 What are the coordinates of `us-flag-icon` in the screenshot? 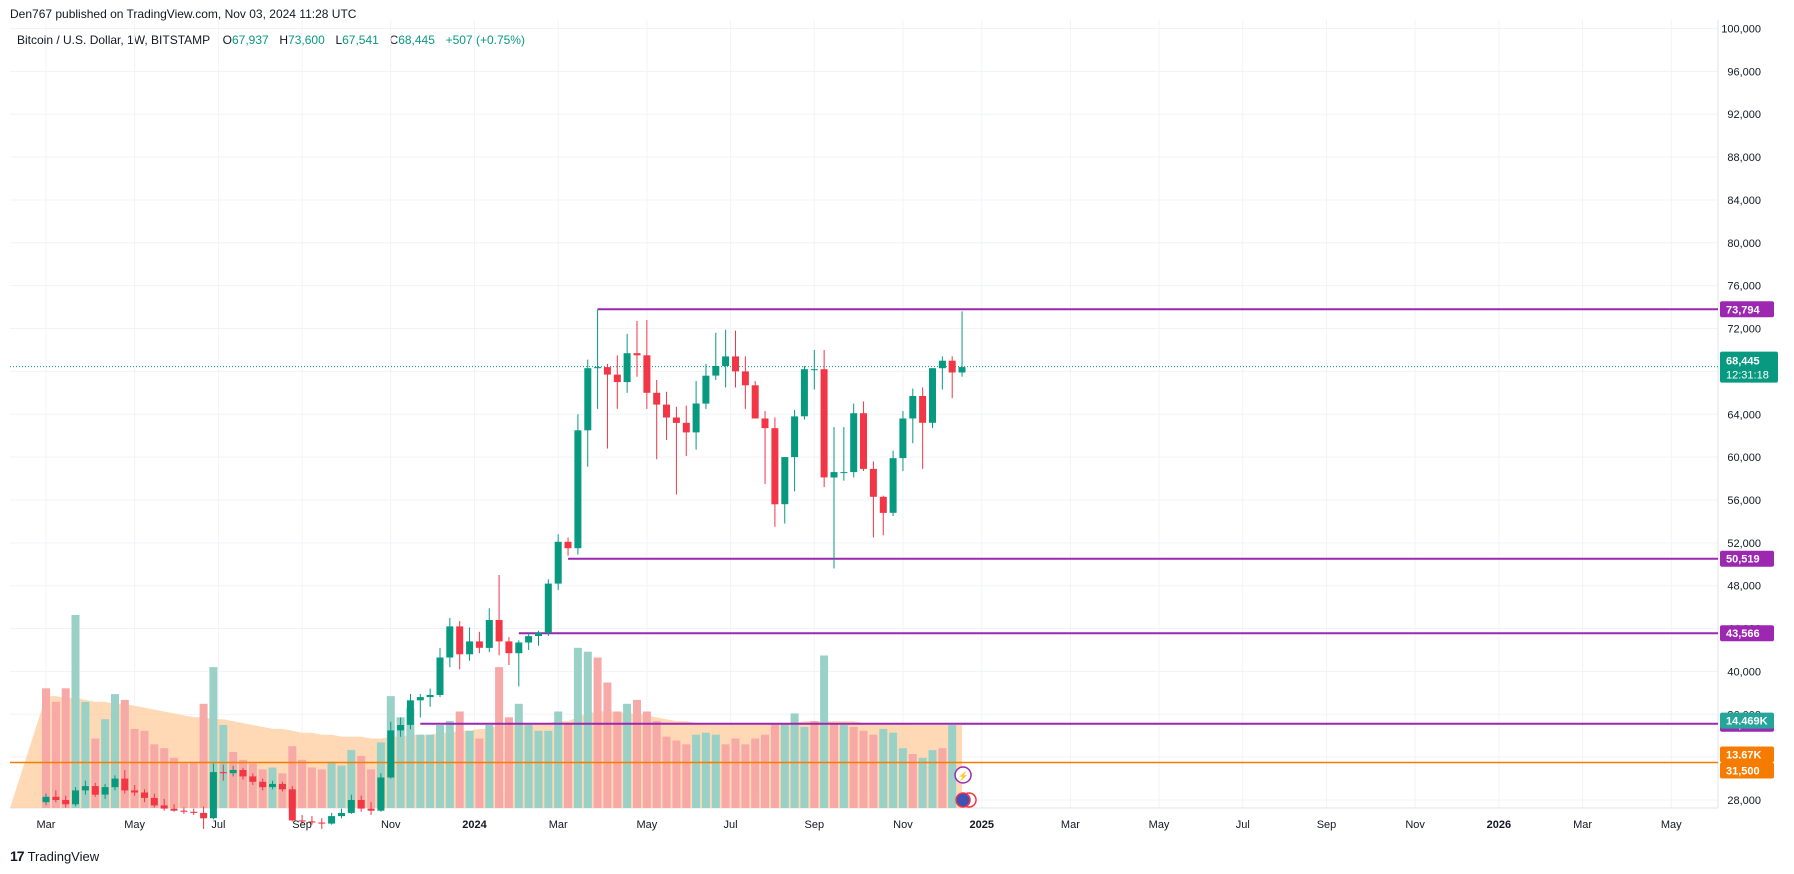 It's located at (963, 800).